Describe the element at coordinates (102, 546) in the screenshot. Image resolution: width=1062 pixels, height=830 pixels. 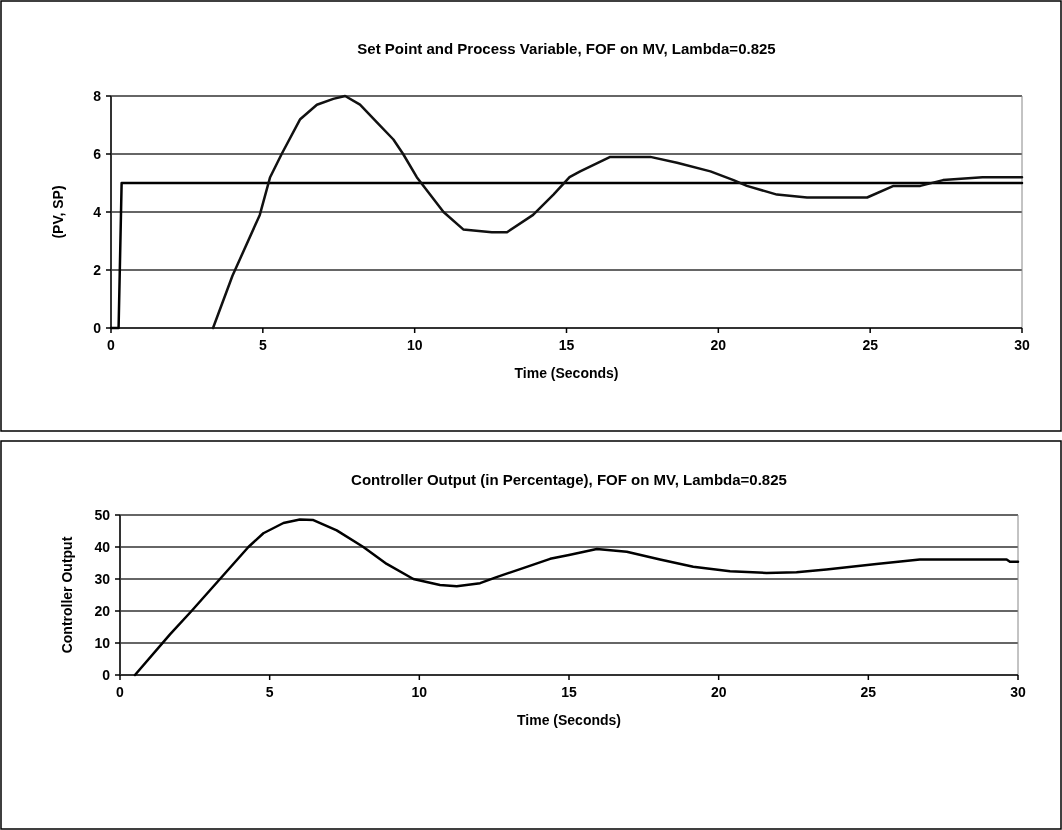
I see `y-tick-label: 40` at that location.